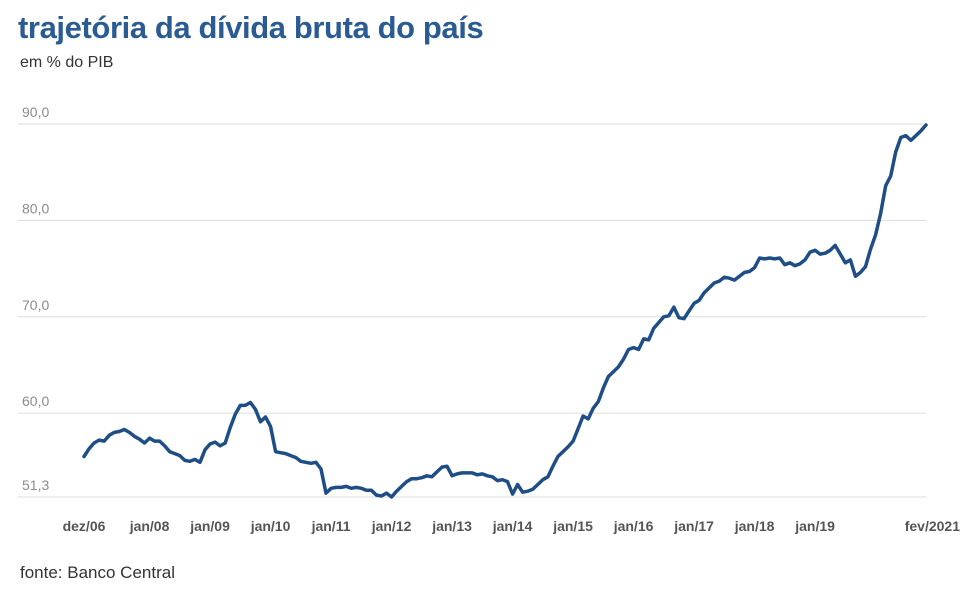 This screenshot has height=595, width=970. Describe the element at coordinates (67, 62) in the screenshot. I see `chart-subtitle: em % do PIB` at that location.